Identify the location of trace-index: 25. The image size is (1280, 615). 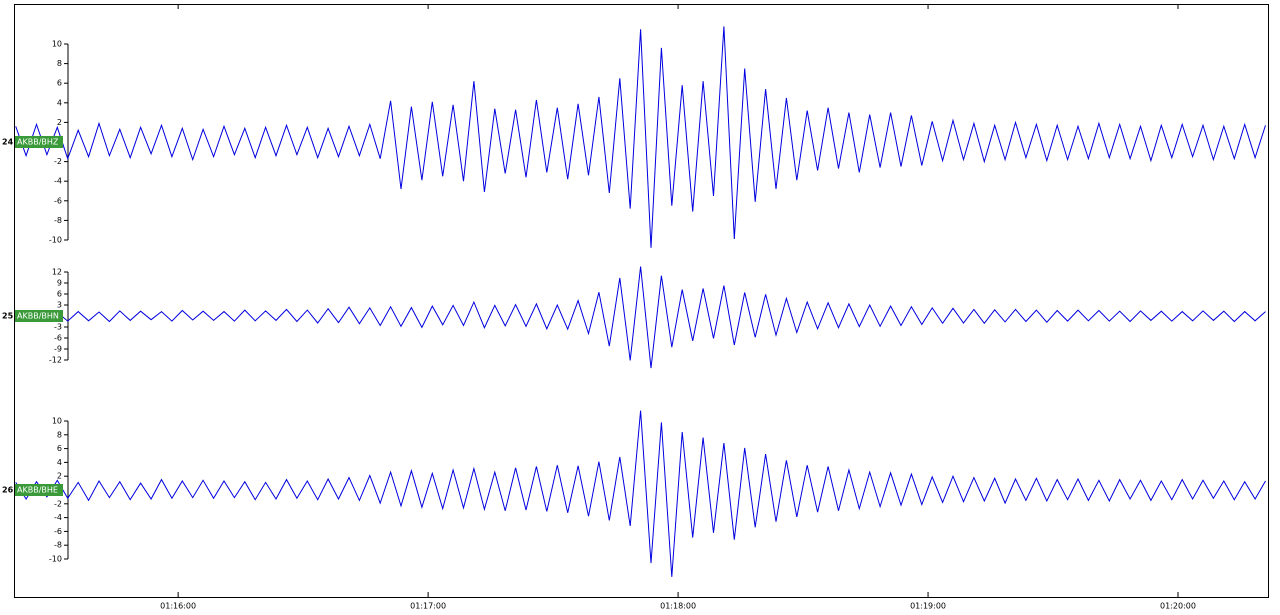
(8, 316).